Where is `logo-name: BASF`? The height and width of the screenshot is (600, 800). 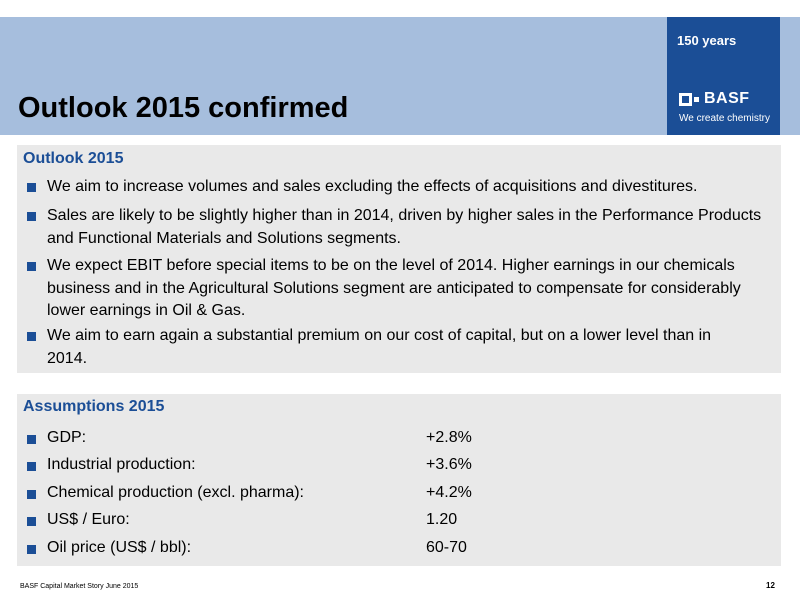
logo-name: BASF is located at coordinates (727, 98).